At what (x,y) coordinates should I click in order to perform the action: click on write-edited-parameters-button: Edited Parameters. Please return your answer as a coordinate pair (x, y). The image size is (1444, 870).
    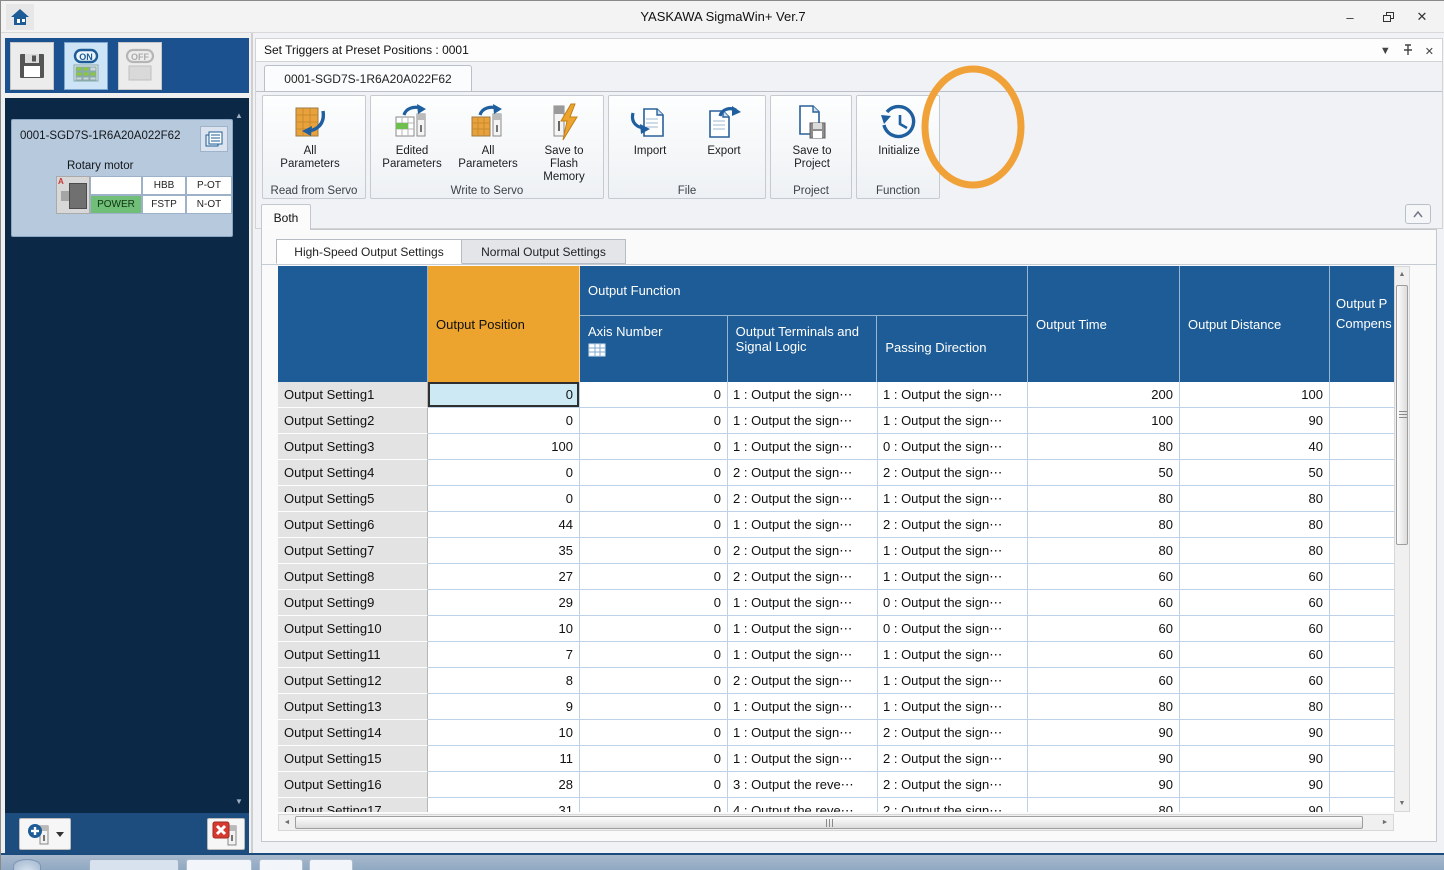
    Looking at the image, I should click on (412, 140).